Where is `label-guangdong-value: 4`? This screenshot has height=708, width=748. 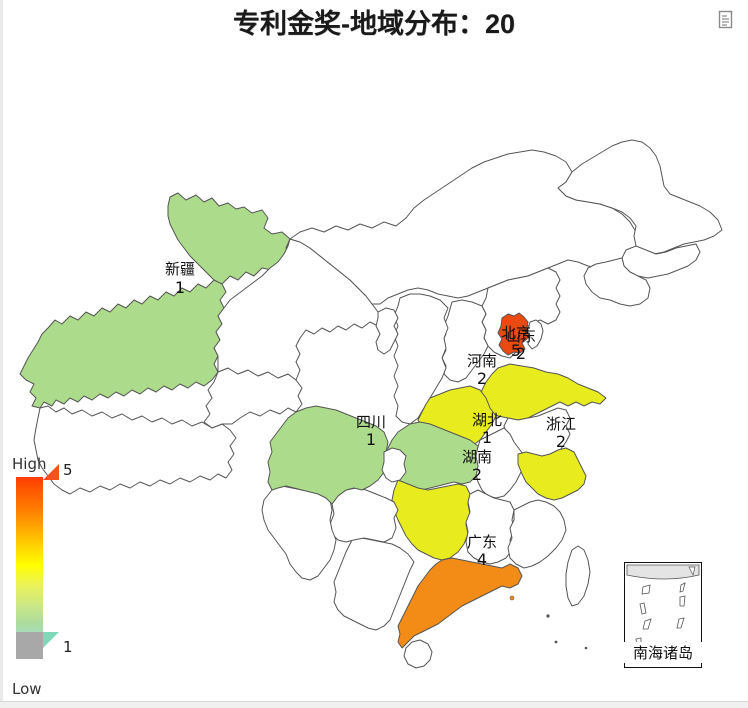 label-guangdong-value: 4 is located at coordinates (482, 559).